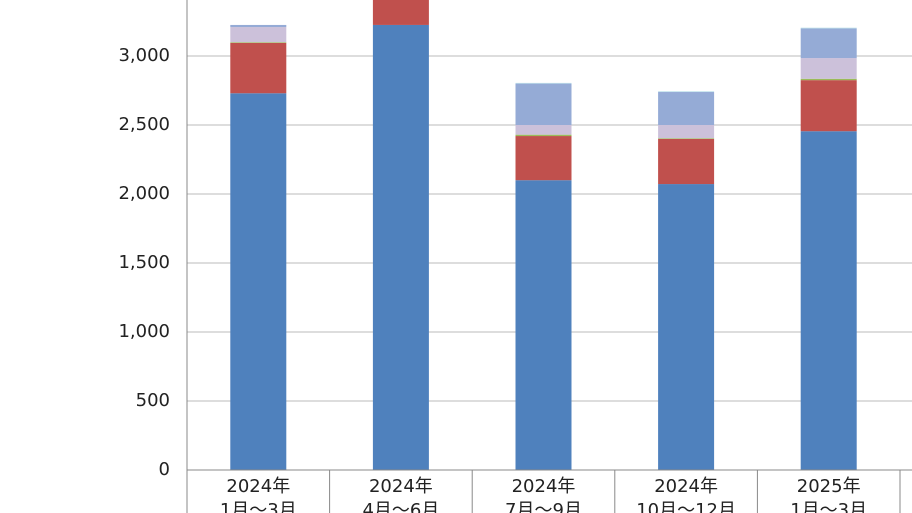 This screenshot has height=513, width=912. Describe the element at coordinates (144, 55) in the screenshot. I see `y-tick-label: 3,000` at that location.